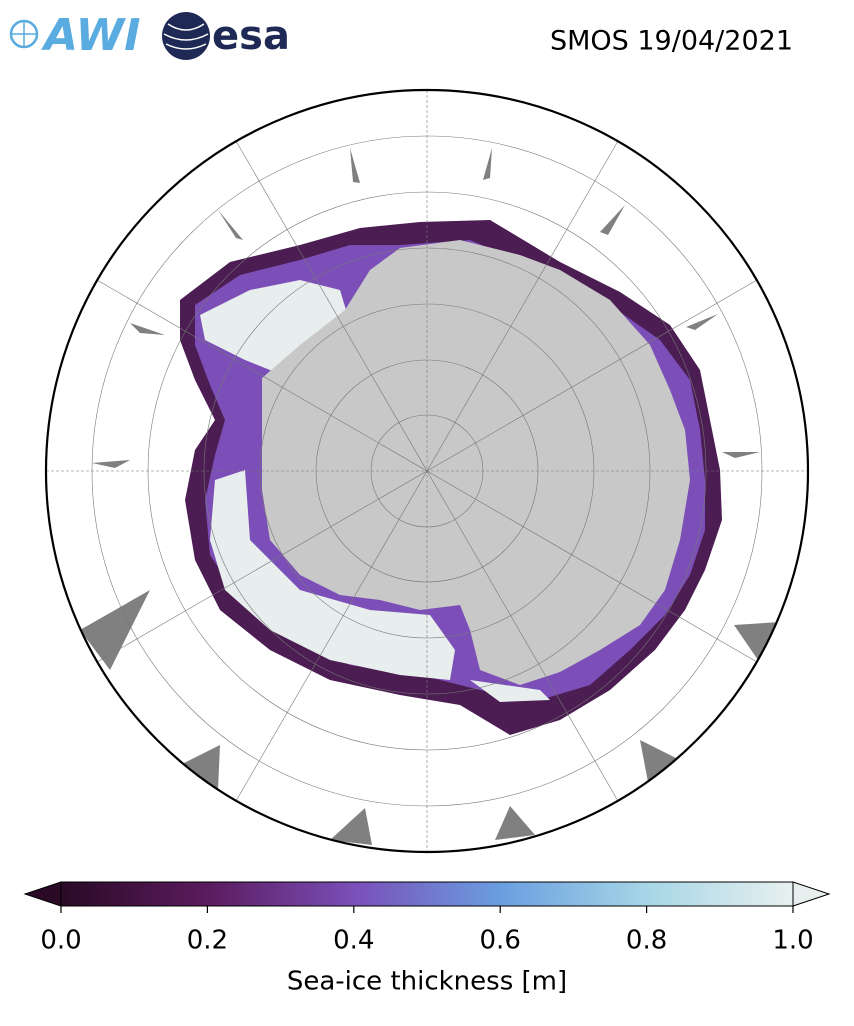  I want to click on colorbar-tick-label: 0.4, so click(353, 941).